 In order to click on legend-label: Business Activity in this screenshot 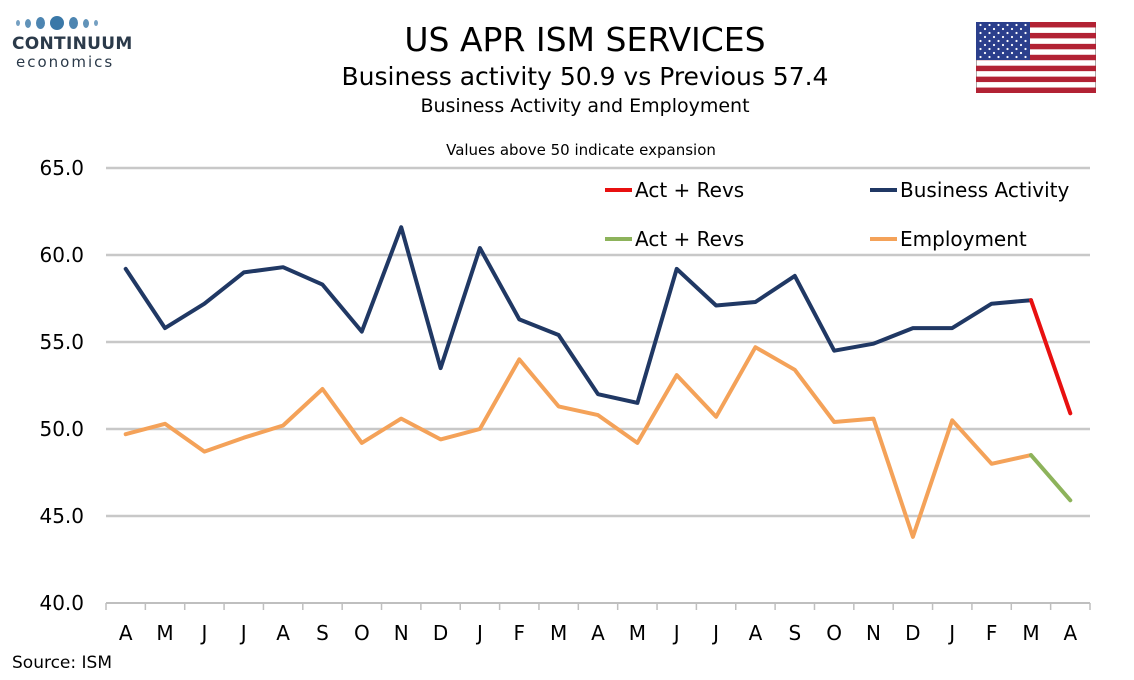, I will do `click(985, 190)`.